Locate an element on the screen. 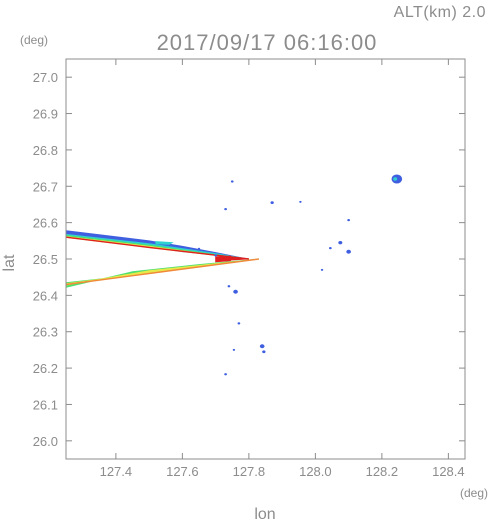 The width and height of the screenshot is (491, 521). y-tick-label: 26.1 is located at coordinates (45, 404).